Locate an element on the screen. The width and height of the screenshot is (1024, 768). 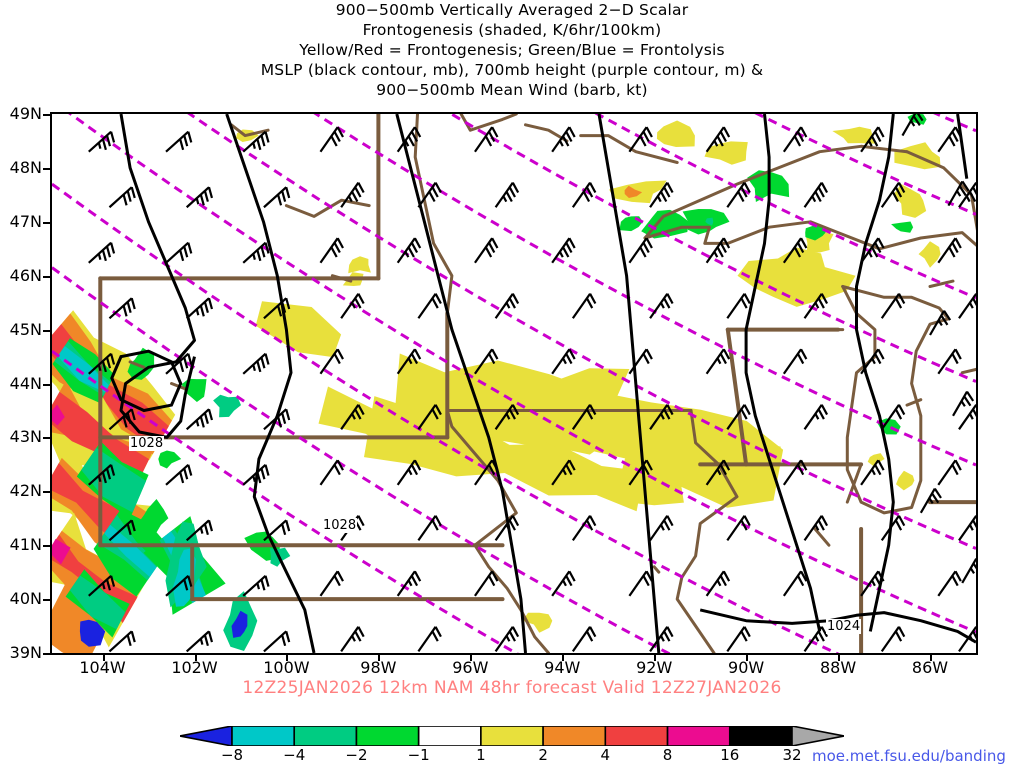
lat-tick-label: 48N is located at coordinates (25, 167).